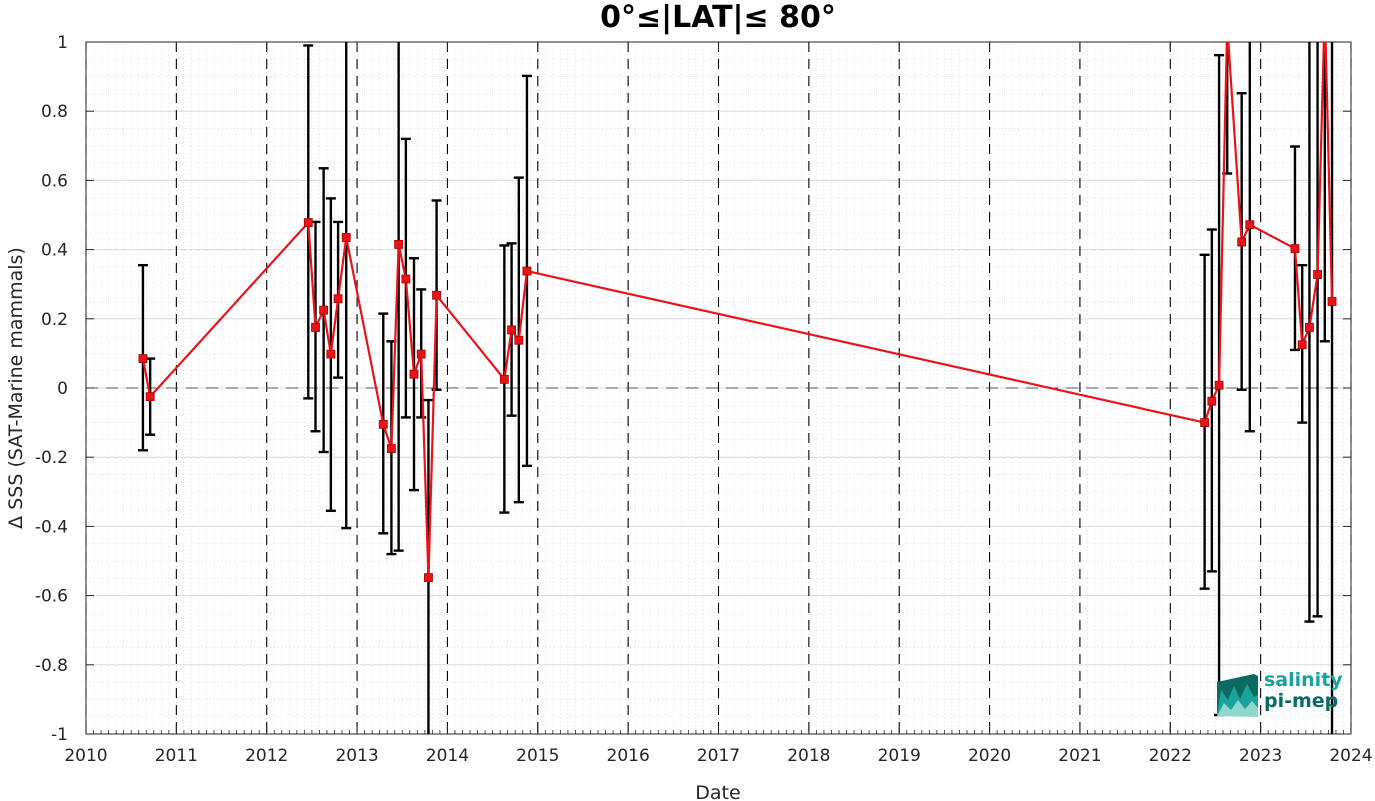 This screenshot has width=1375, height=801. Describe the element at coordinates (808, 756) in the screenshot. I see `x-tick-label: 2018` at that location.